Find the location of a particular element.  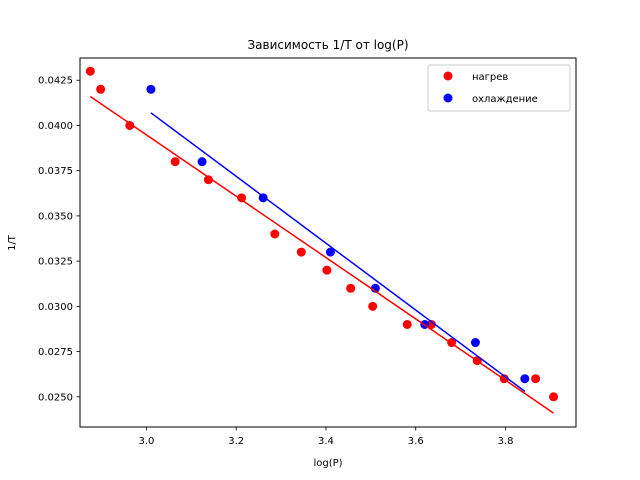

x-tick-label: 3.2 is located at coordinates (236, 441).